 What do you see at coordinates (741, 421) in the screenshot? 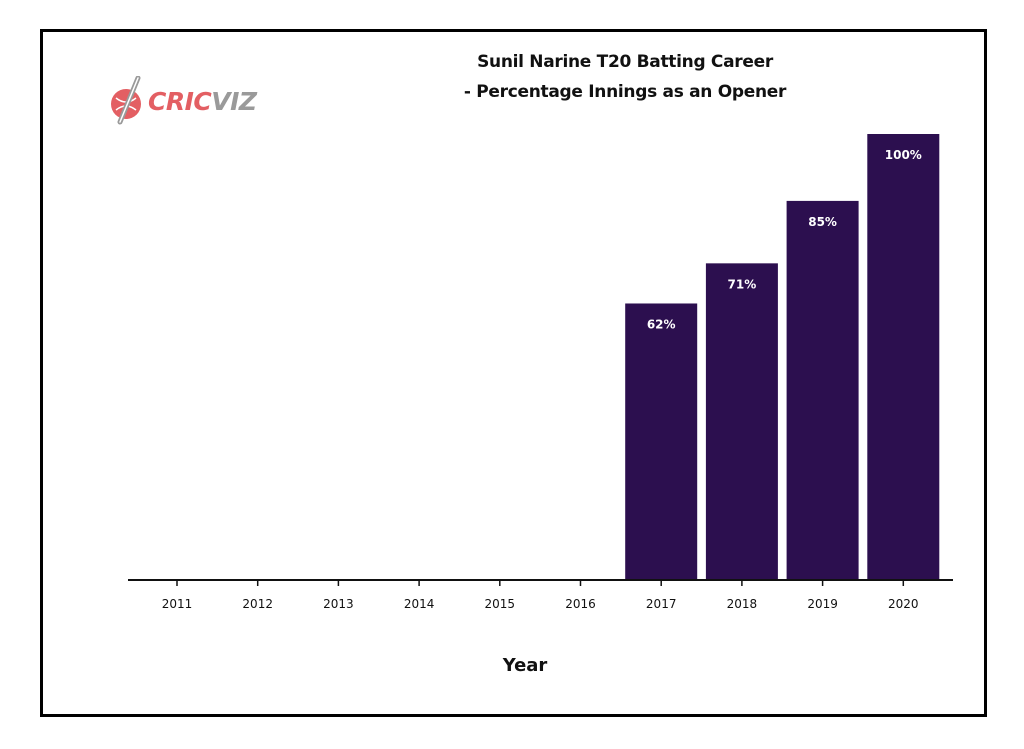
I see `bar-2018` at bounding box center [741, 421].